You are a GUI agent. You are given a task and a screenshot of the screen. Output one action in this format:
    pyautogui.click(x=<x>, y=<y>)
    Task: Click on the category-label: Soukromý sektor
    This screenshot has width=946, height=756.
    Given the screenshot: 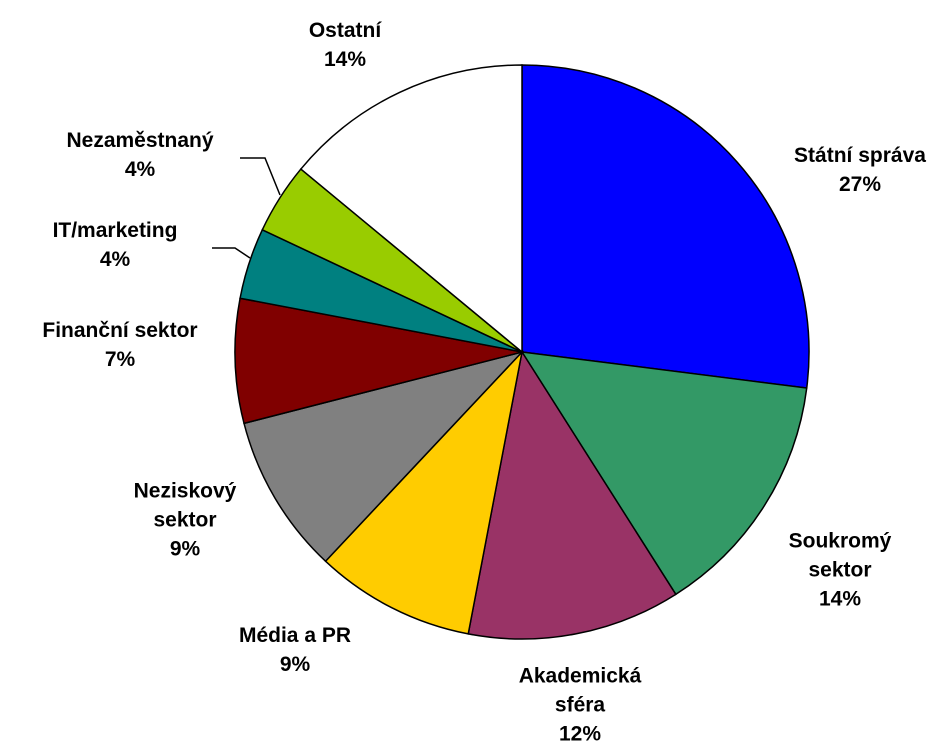 What is the action you would take?
    pyautogui.click(x=840, y=555)
    